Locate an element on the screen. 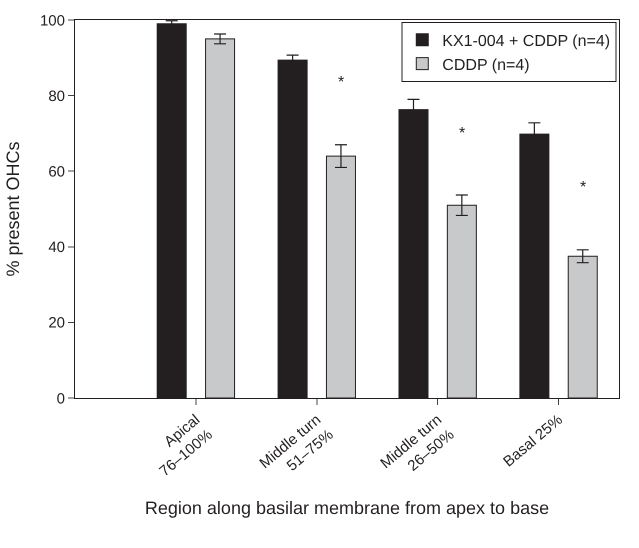 This screenshot has width=639, height=548. y-tick-label: 20 is located at coordinates (56, 323).